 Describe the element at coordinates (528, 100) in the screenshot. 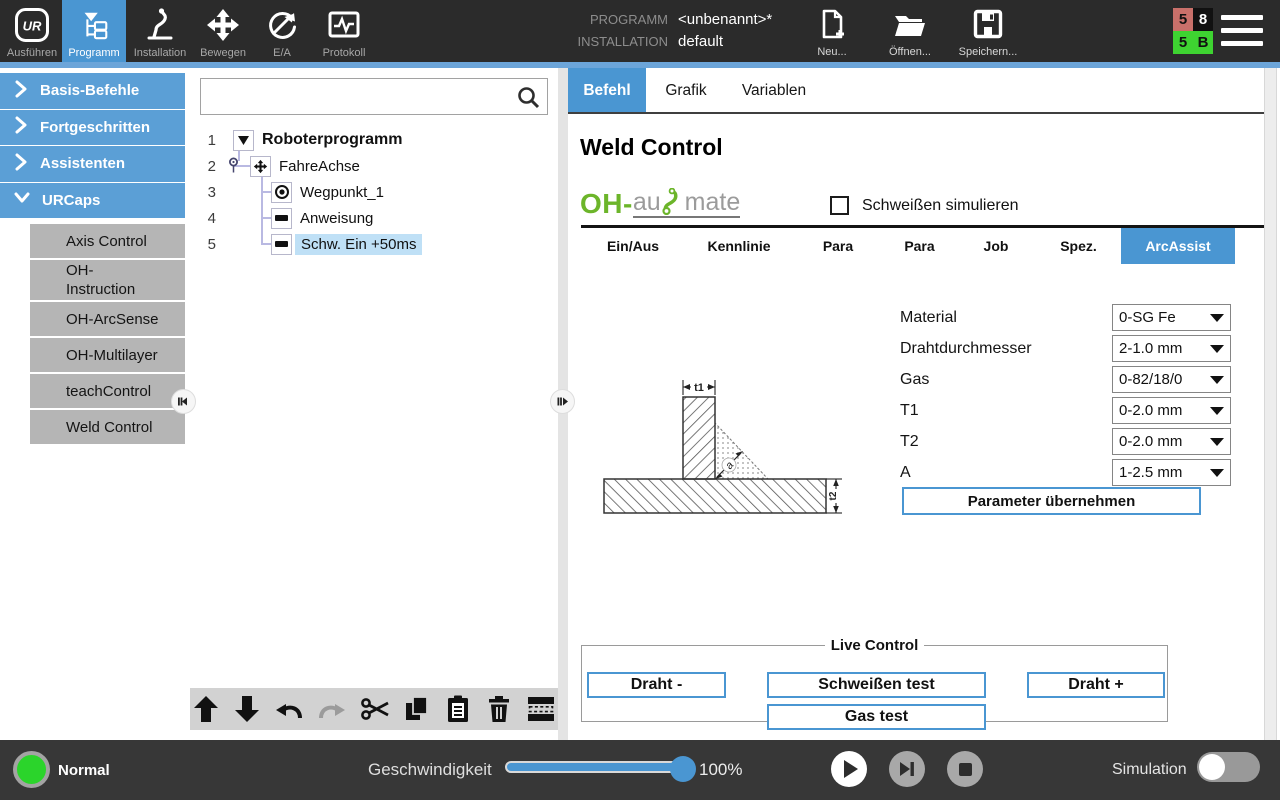

I see `search-icon` at that location.